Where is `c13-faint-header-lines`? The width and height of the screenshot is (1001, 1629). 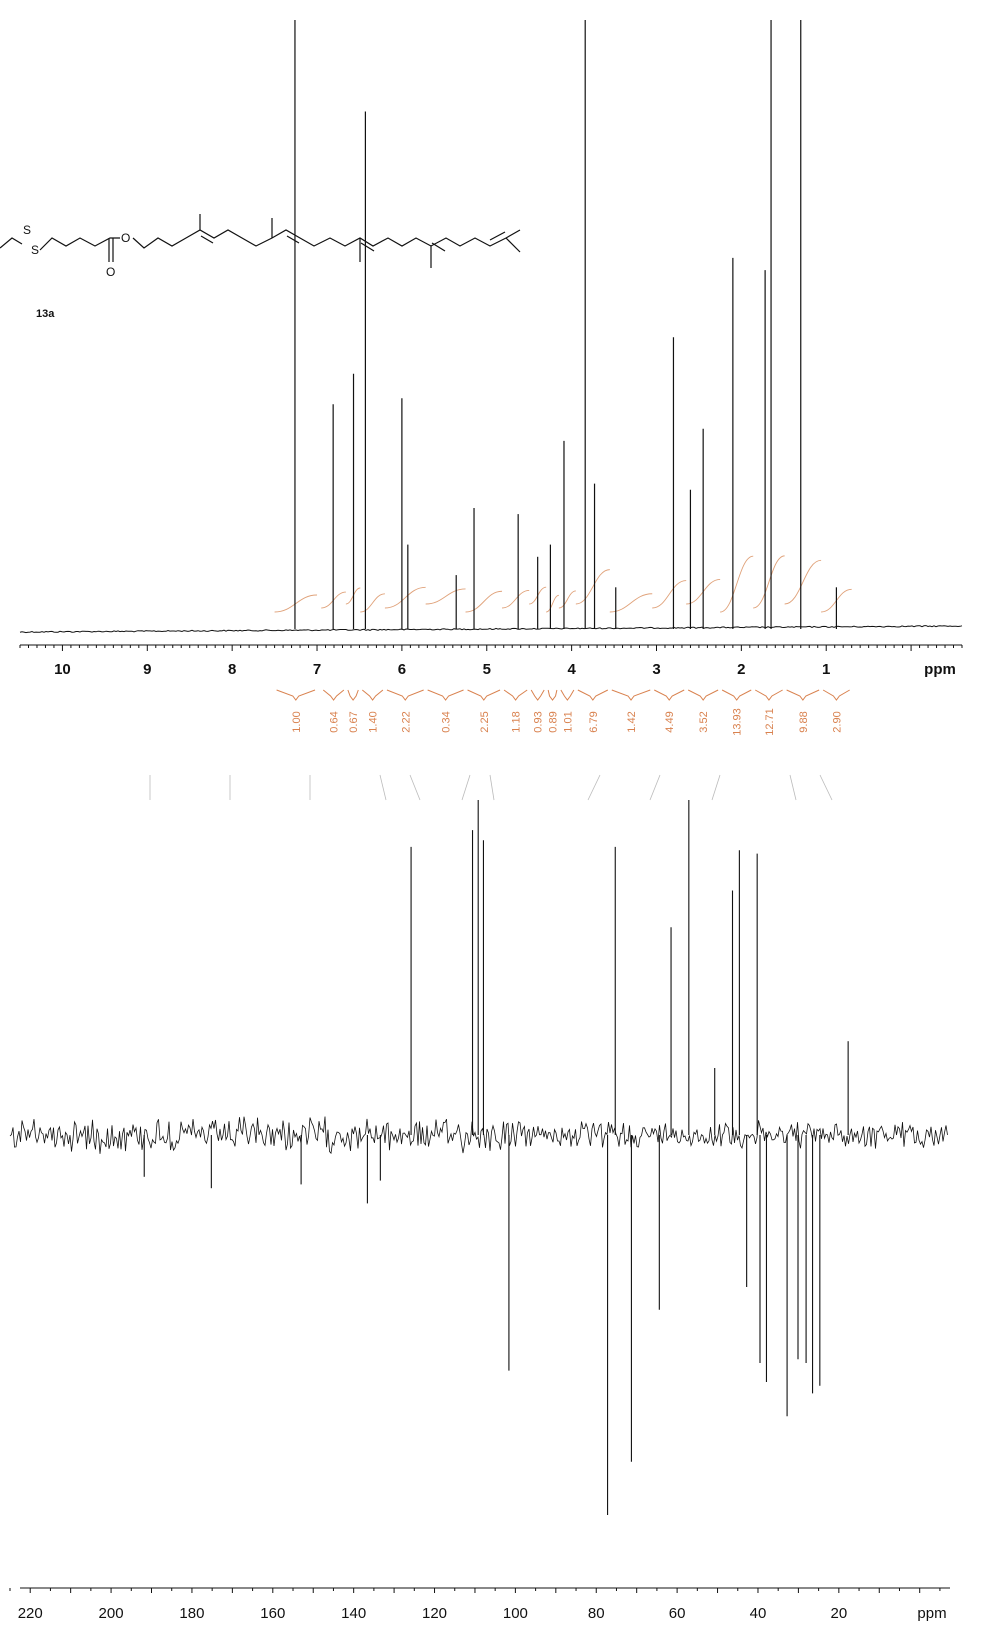 c13-faint-header-lines is located at coordinates (491, 787).